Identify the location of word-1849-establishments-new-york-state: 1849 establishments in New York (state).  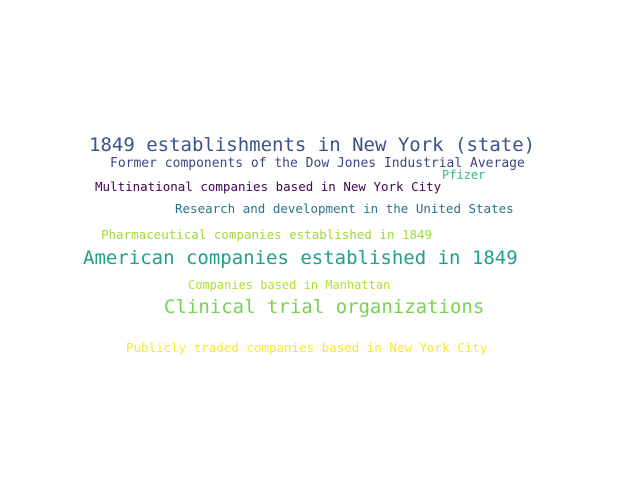
(312, 145).